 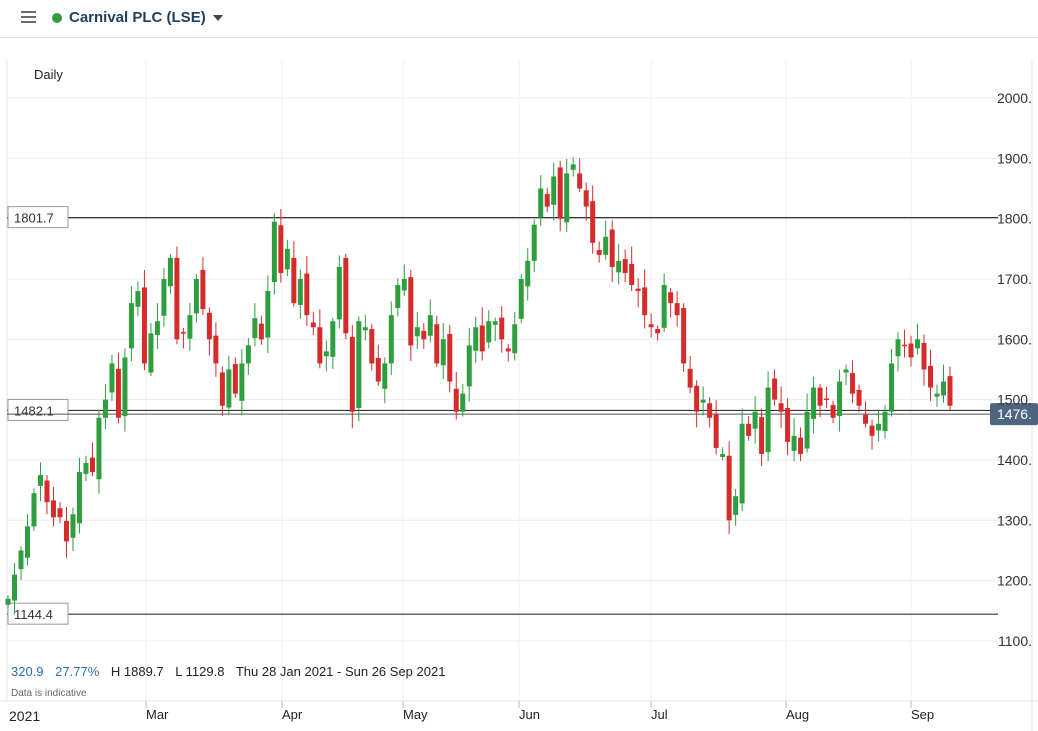 I want to click on y-tick-label: 1800., so click(x=1014, y=219).